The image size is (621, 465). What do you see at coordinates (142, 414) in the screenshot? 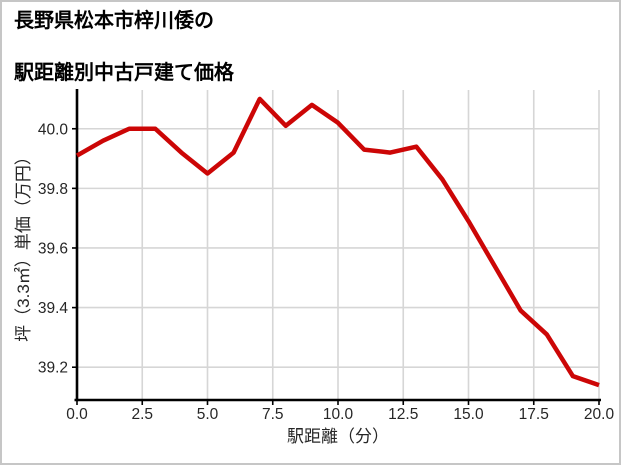
I see `x-tick-label: 2.5` at bounding box center [142, 414].